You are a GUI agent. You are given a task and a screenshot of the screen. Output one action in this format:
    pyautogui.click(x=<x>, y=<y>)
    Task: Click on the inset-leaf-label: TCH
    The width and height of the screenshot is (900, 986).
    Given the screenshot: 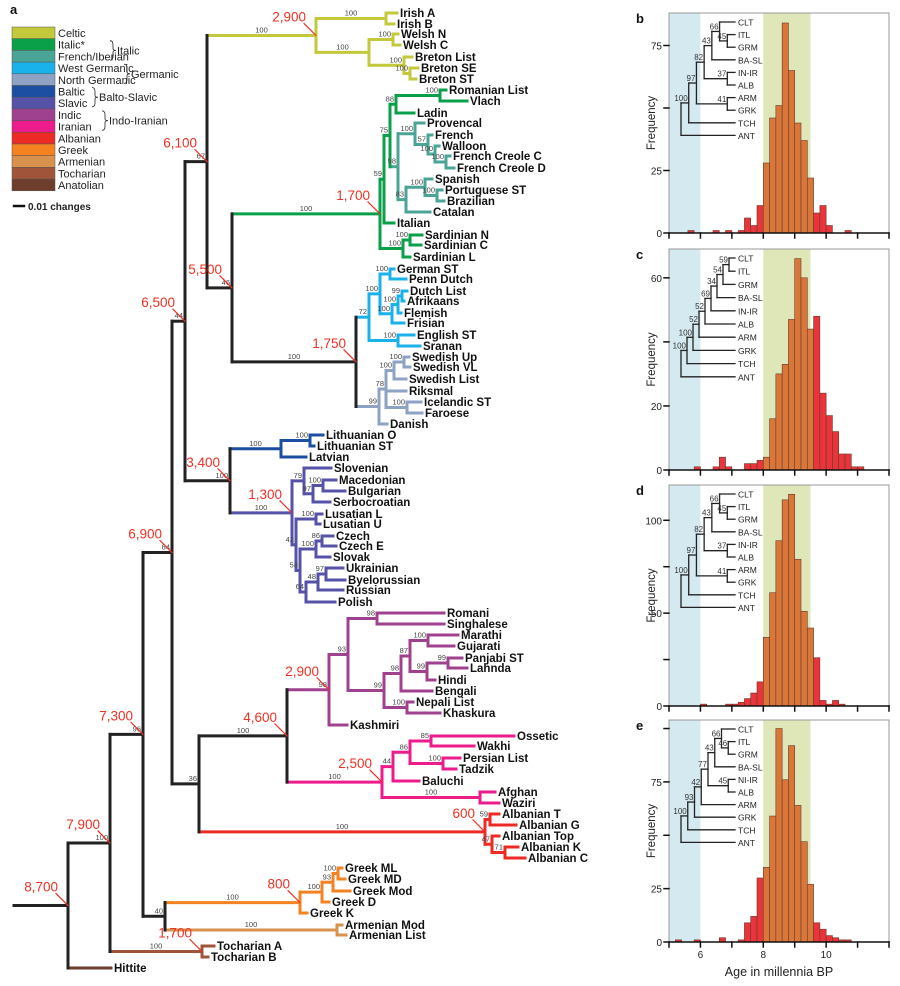 What is the action you would take?
    pyautogui.click(x=746, y=595)
    